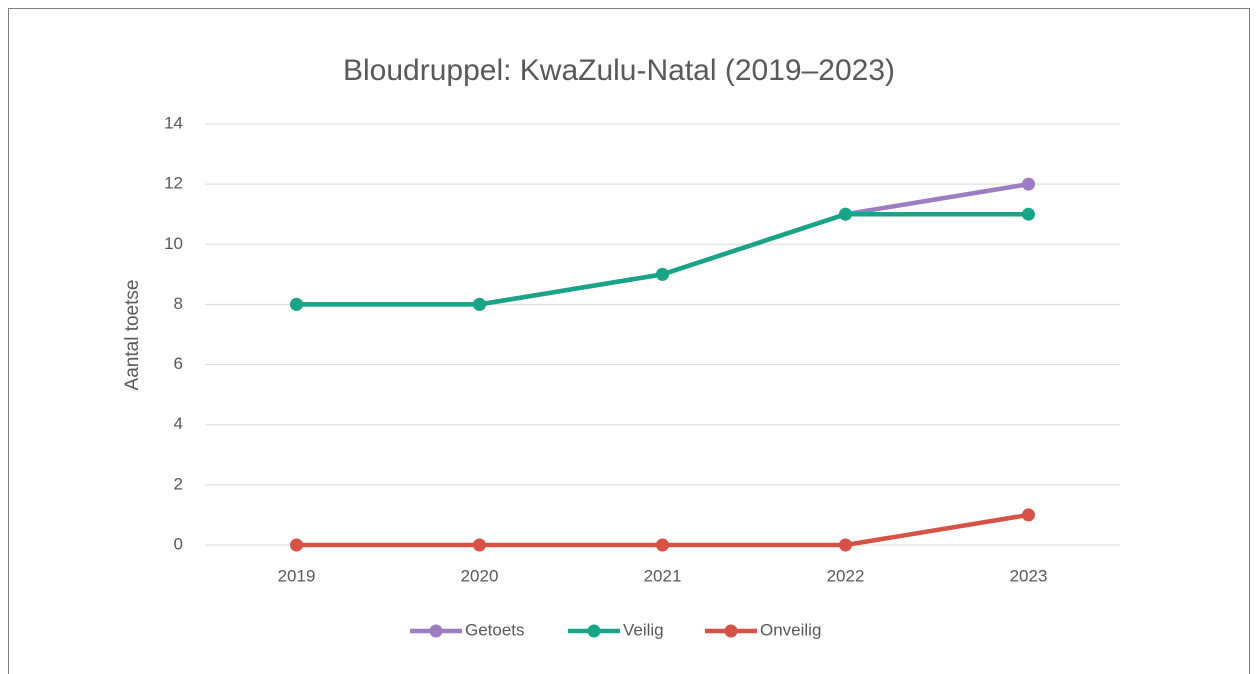 This screenshot has height=674, width=1259. I want to click on x-tick-label: 2022, so click(846, 575).